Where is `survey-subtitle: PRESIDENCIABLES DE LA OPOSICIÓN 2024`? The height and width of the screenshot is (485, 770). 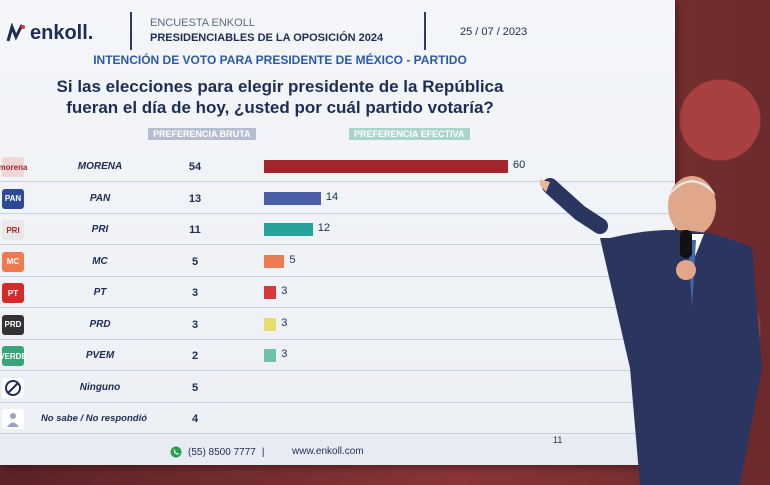 survey-subtitle: PRESIDENCIABLES DE LA OPOSICIÓN 2024 is located at coordinates (267, 38).